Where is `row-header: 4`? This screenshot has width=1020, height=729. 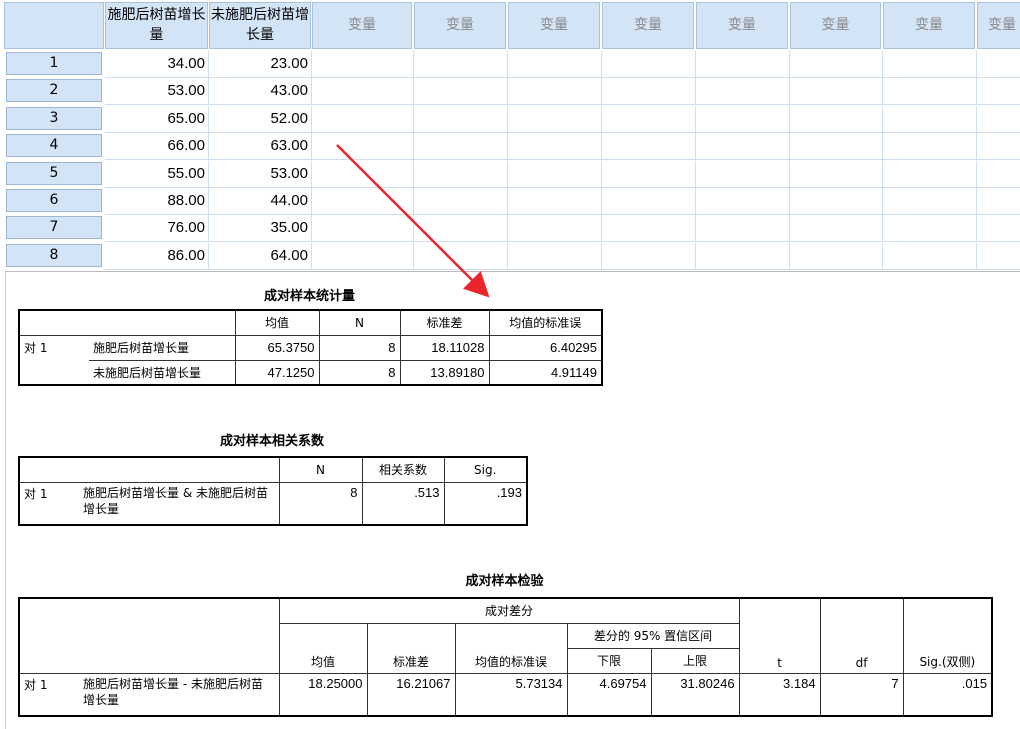
row-header: 4 is located at coordinates (54, 146).